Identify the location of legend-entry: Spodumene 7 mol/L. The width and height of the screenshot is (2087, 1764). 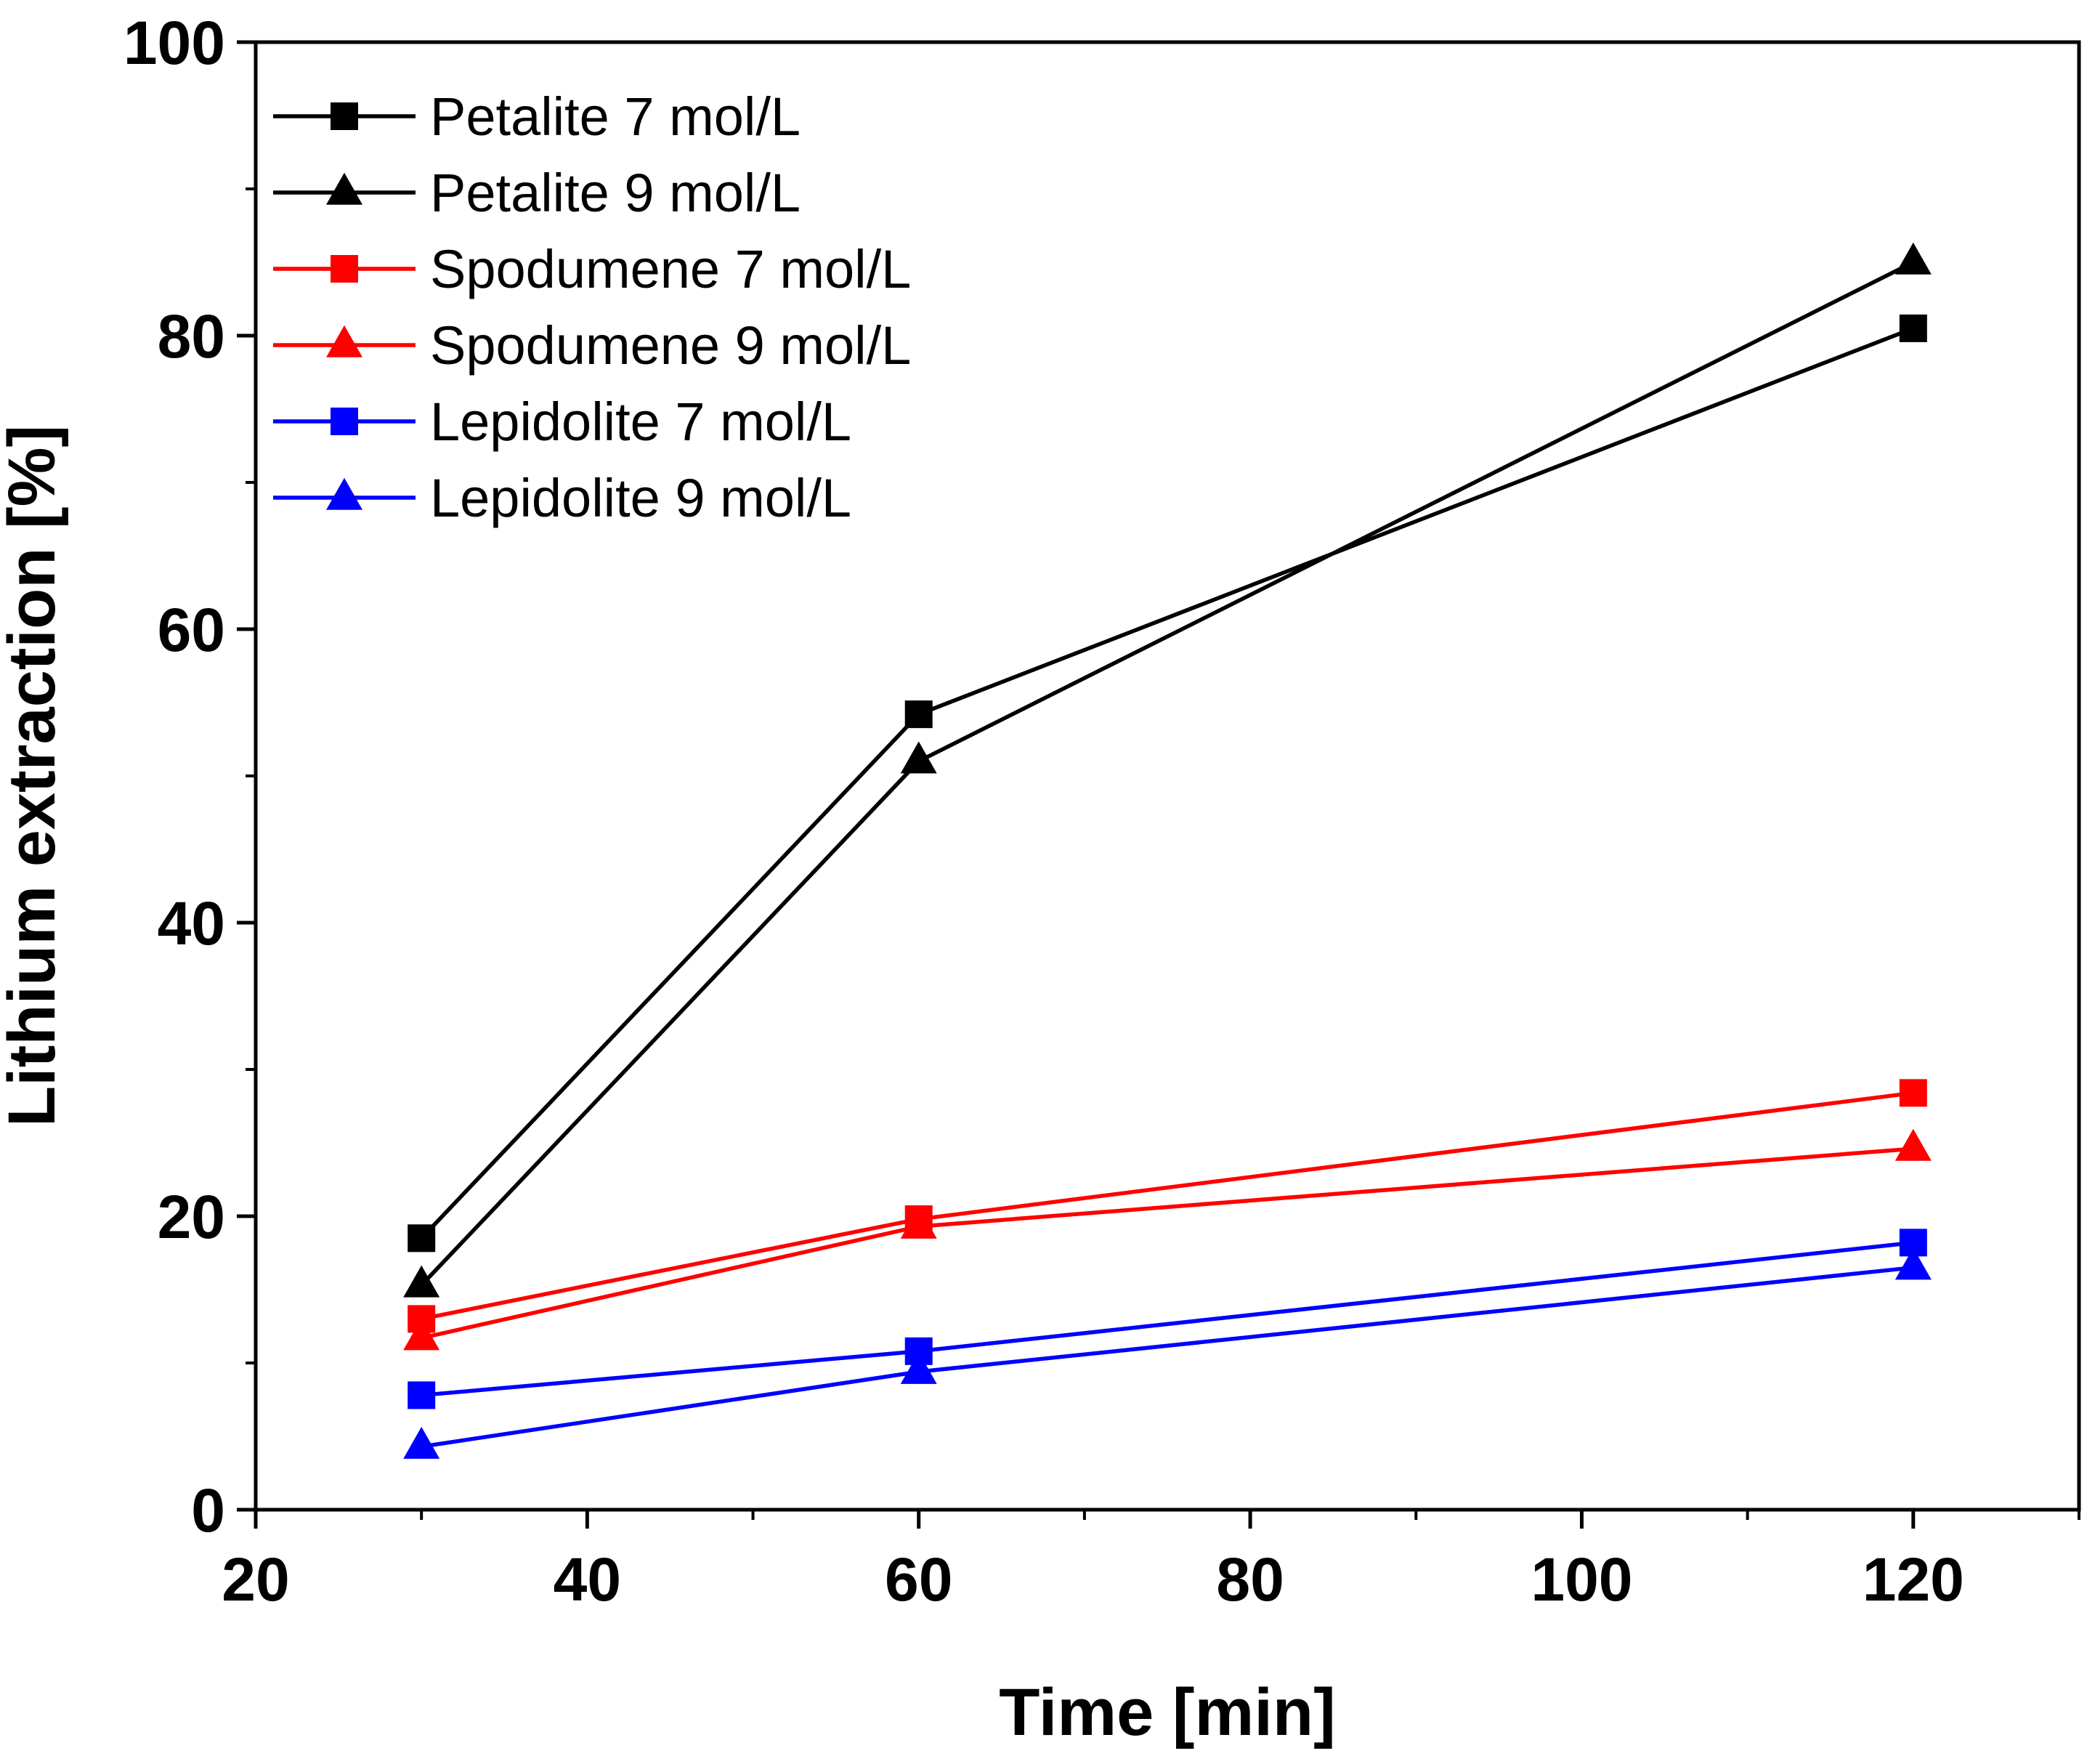
(592, 269).